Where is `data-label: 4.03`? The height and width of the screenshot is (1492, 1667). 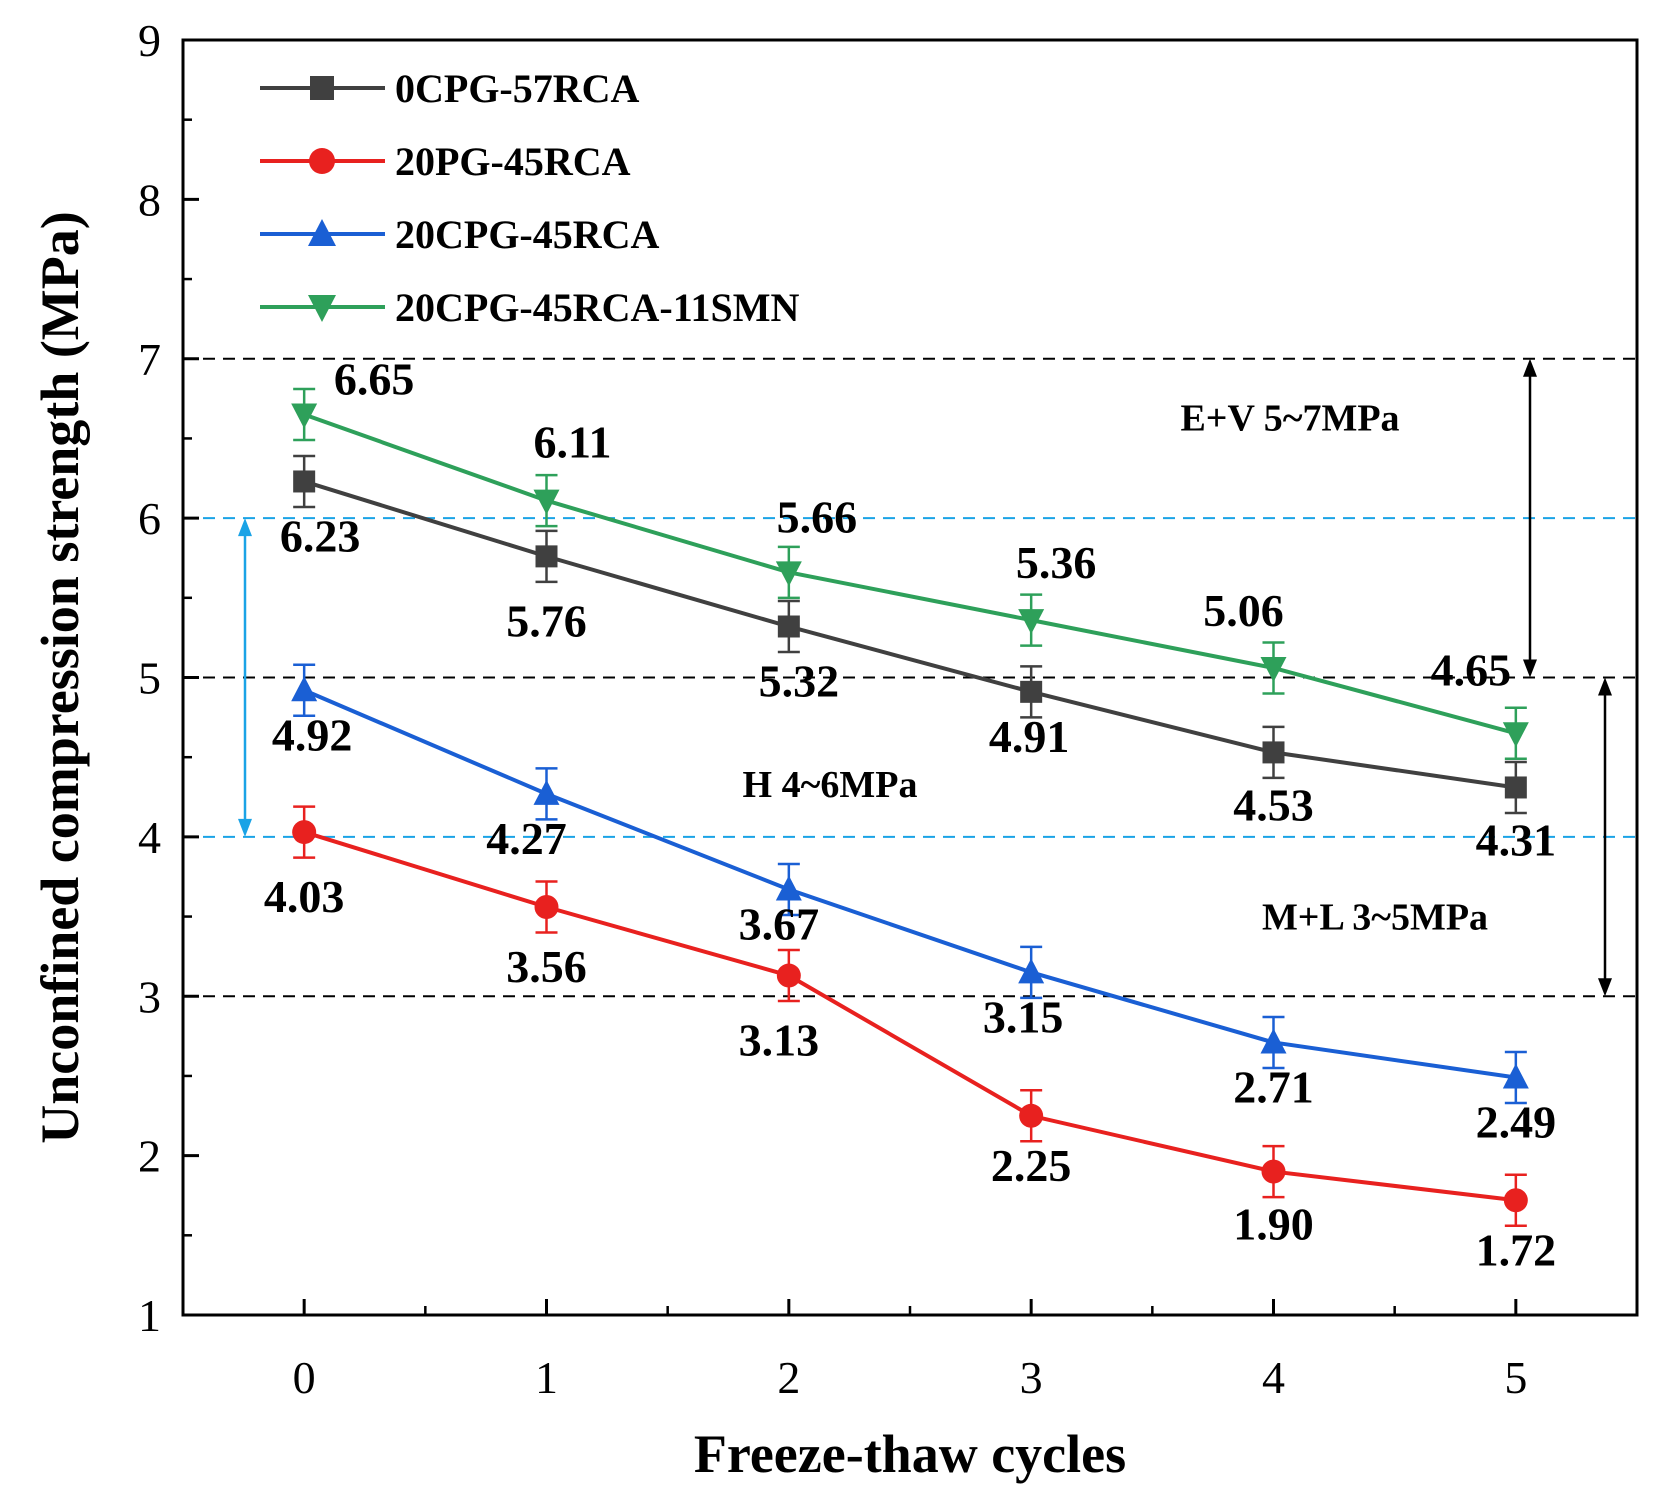 data-label: 4.03 is located at coordinates (304, 896).